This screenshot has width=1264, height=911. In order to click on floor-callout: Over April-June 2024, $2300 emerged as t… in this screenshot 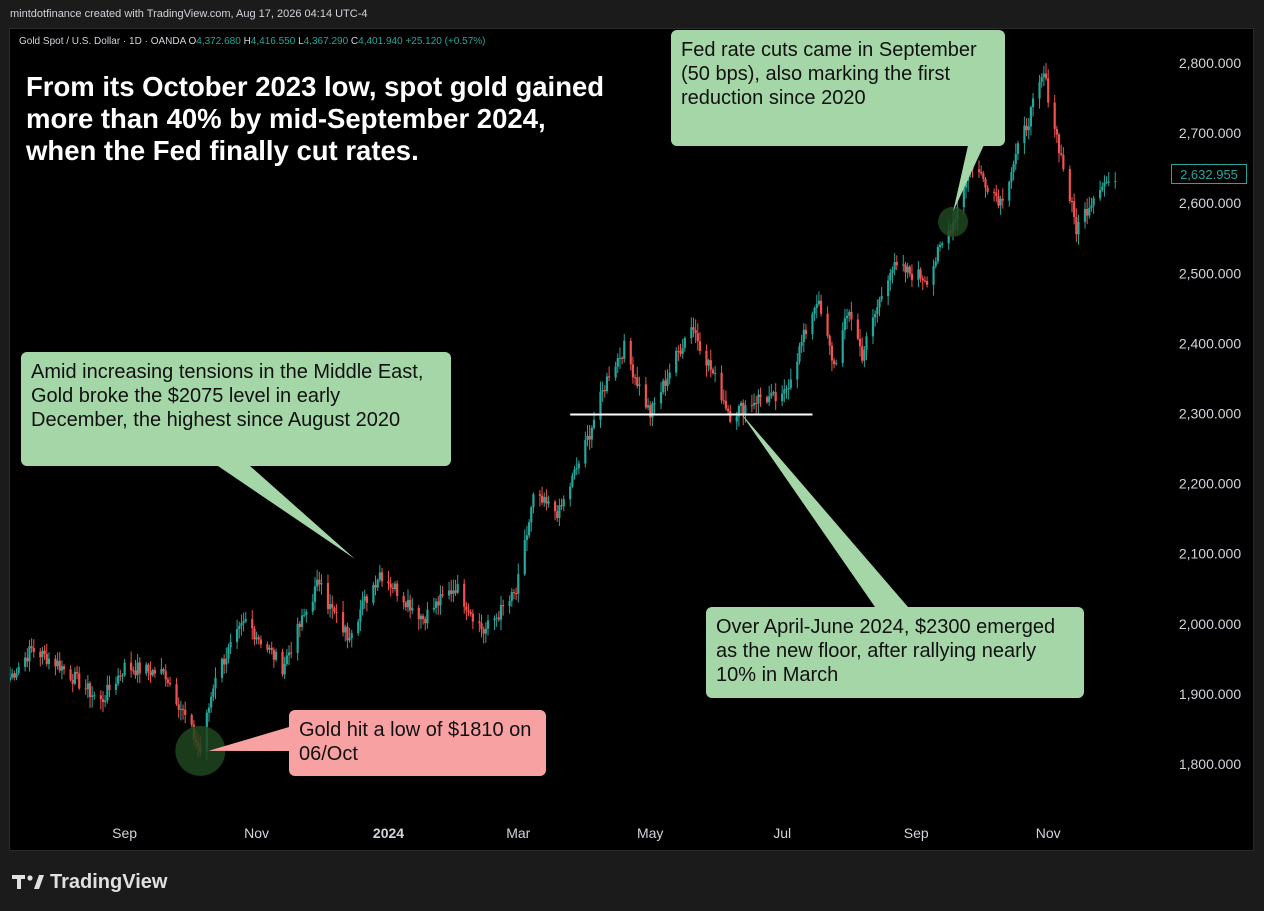, I will do `click(895, 652)`.